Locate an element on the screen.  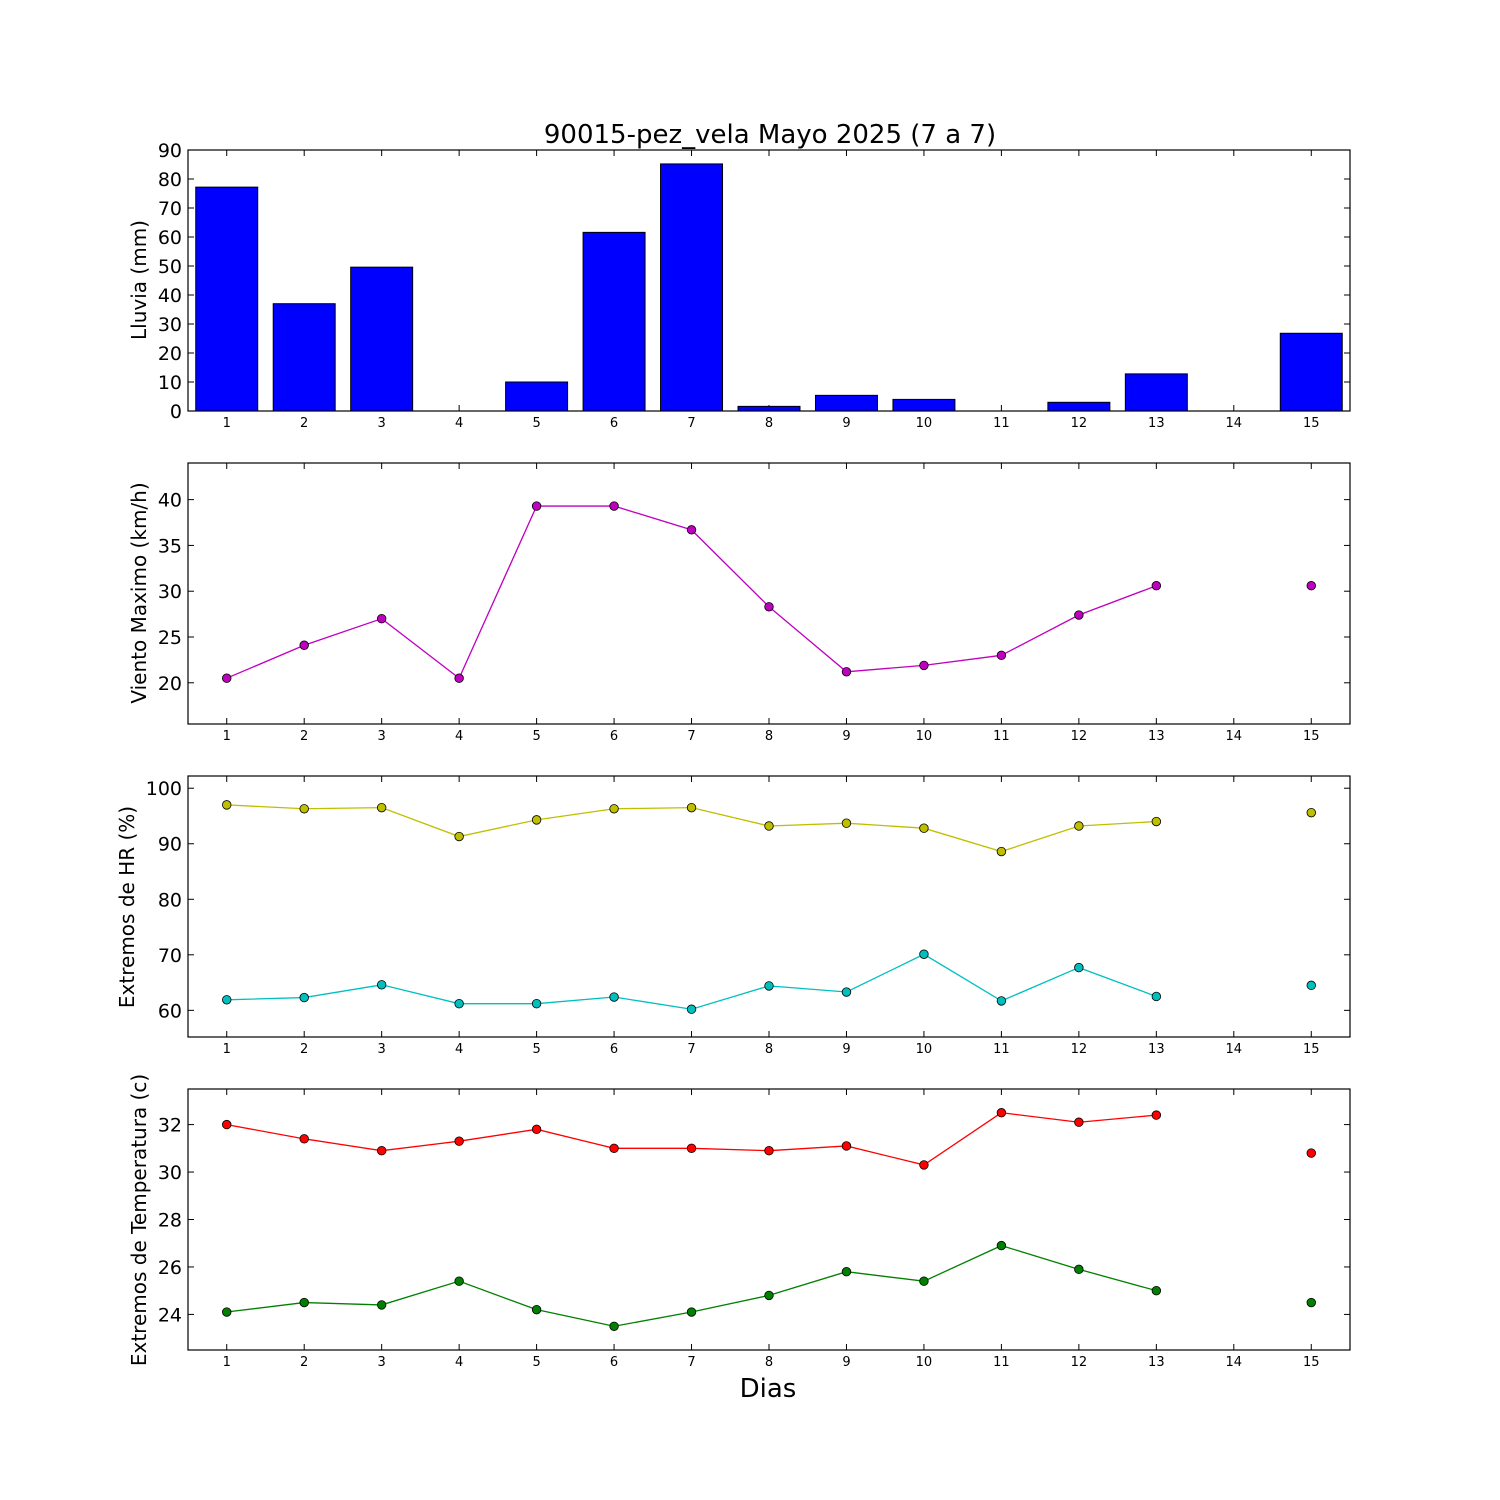
x-tick-label-hr: 5 is located at coordinates (536, 1049).